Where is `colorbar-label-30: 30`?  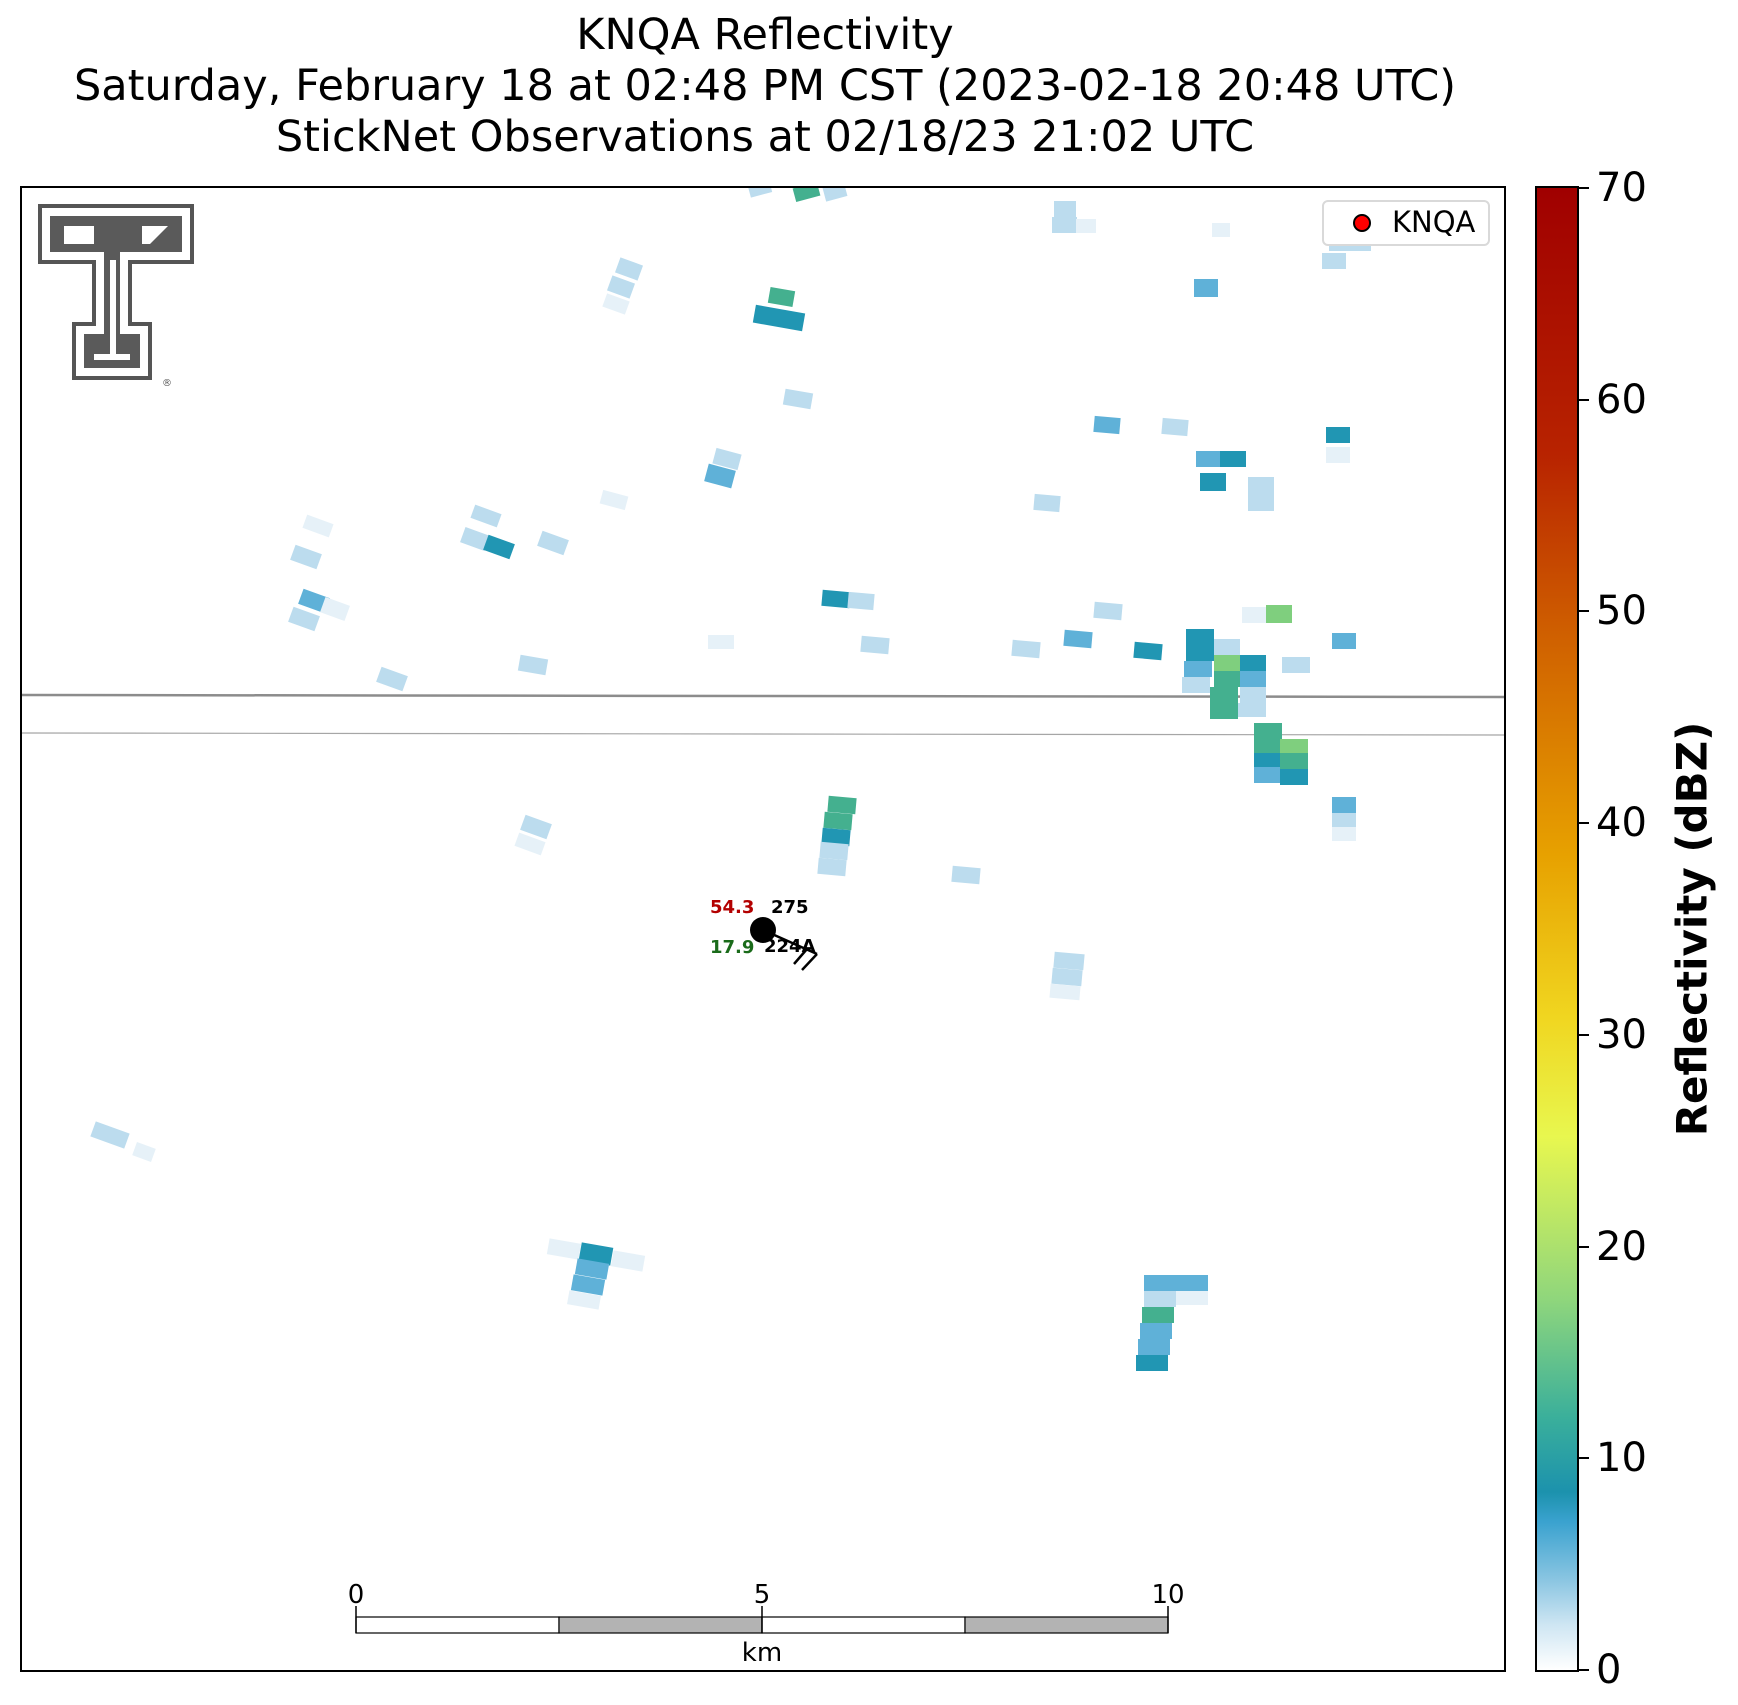 colorbar-label-30: 30 is located at coordinates (1621, 1034).